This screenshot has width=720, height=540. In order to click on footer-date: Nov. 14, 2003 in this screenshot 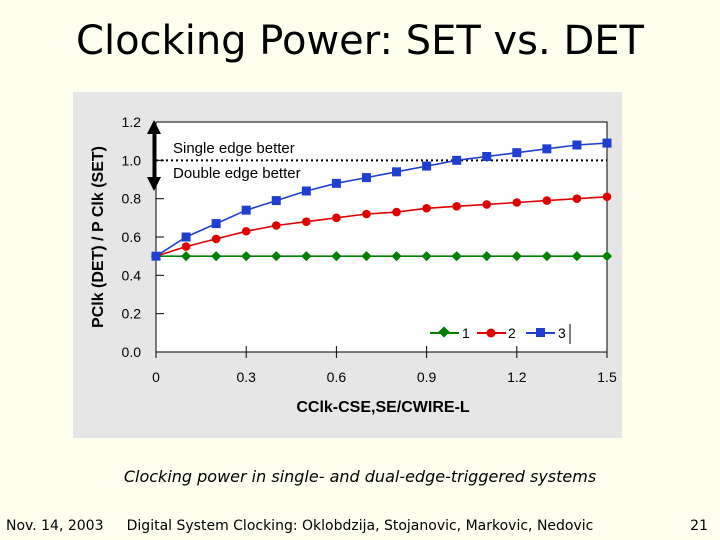, I will do `click(55, 526)`.